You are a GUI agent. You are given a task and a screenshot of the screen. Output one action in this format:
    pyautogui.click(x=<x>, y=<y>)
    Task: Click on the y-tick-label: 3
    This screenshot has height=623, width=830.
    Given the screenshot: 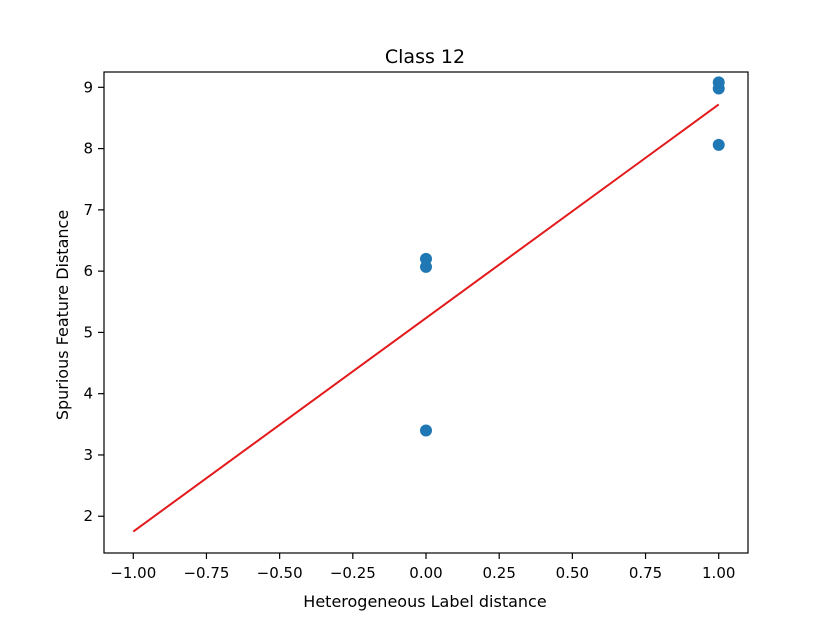 What is the action you would take?
    pyautogui.click(x=88, y=455)
    